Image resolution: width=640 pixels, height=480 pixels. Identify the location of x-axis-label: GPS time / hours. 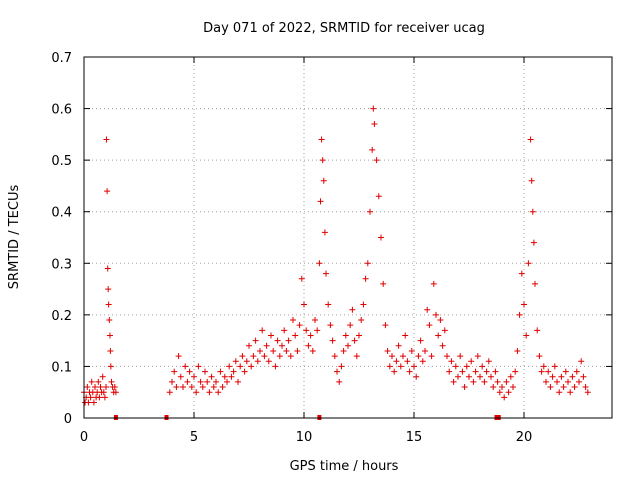
(344, 466).